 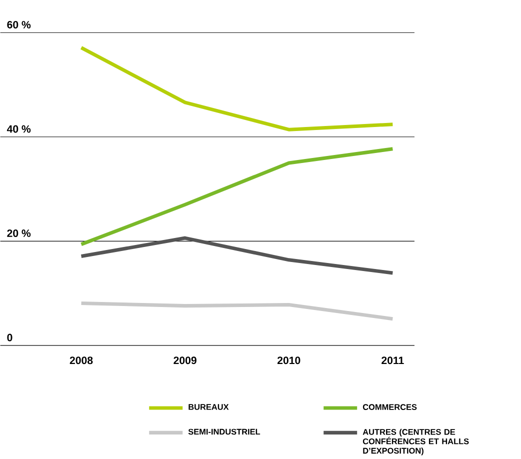 I want to click on y-tick-label: 40 %, so click(x=18, y=129).